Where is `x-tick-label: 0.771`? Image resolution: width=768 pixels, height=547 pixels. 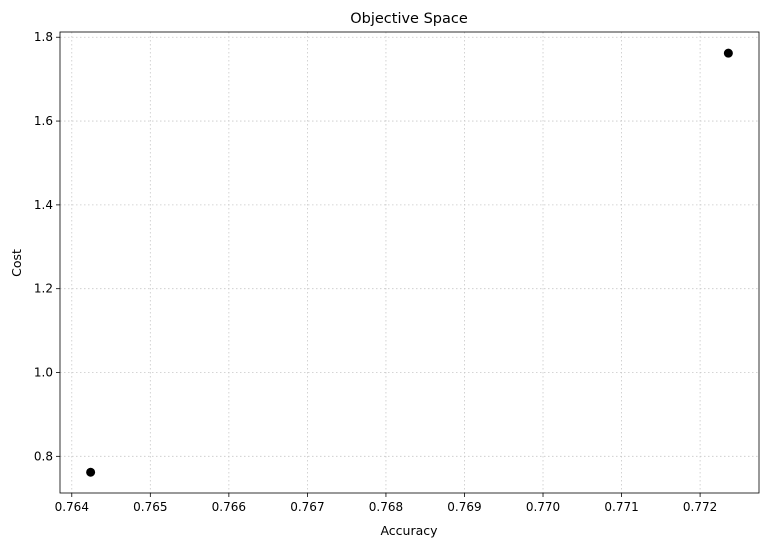 x-tick-label: 0.771 is located at coordinates (621, 507).